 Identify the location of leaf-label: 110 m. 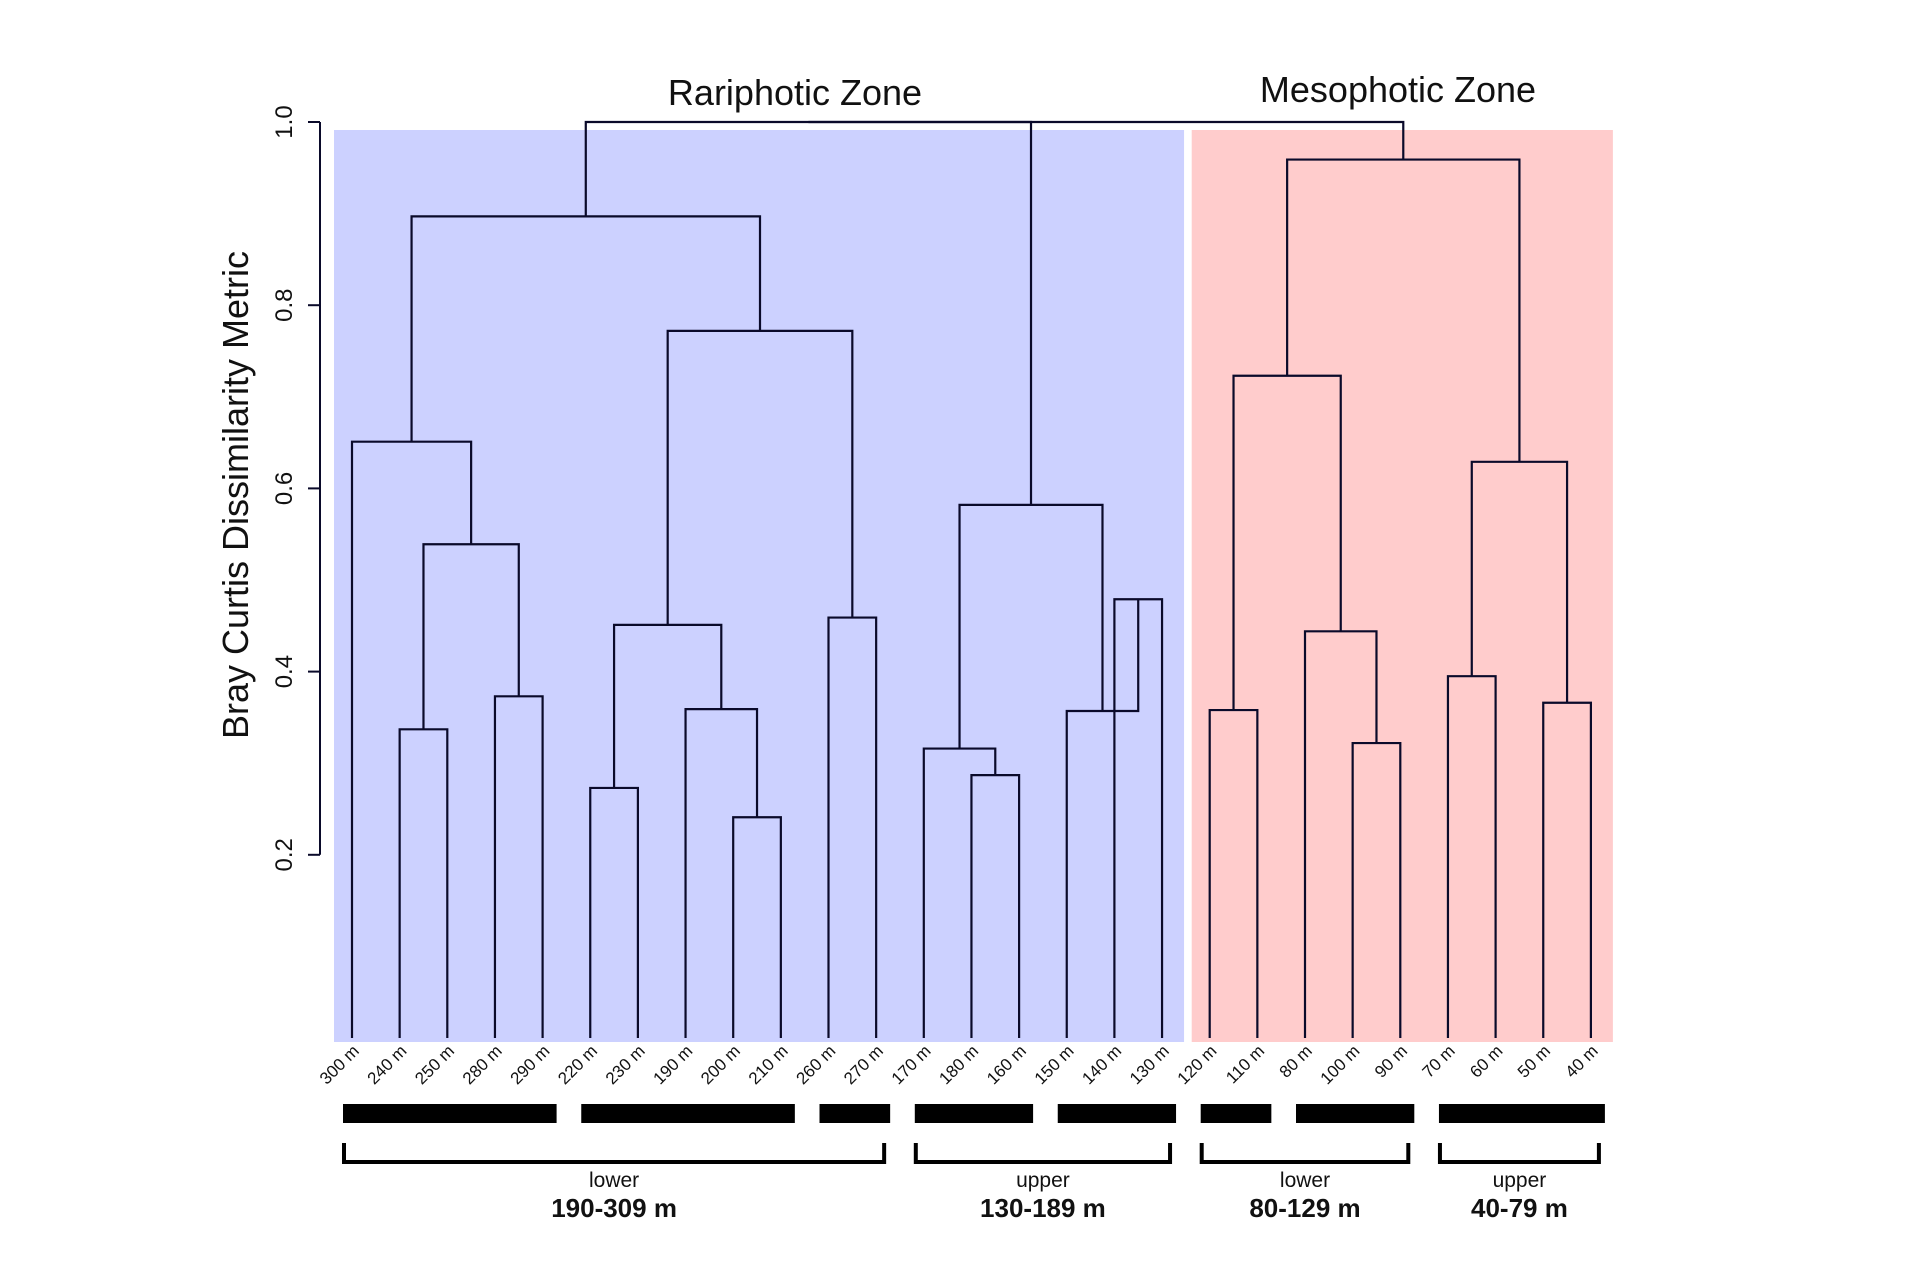
(1245, 1064).